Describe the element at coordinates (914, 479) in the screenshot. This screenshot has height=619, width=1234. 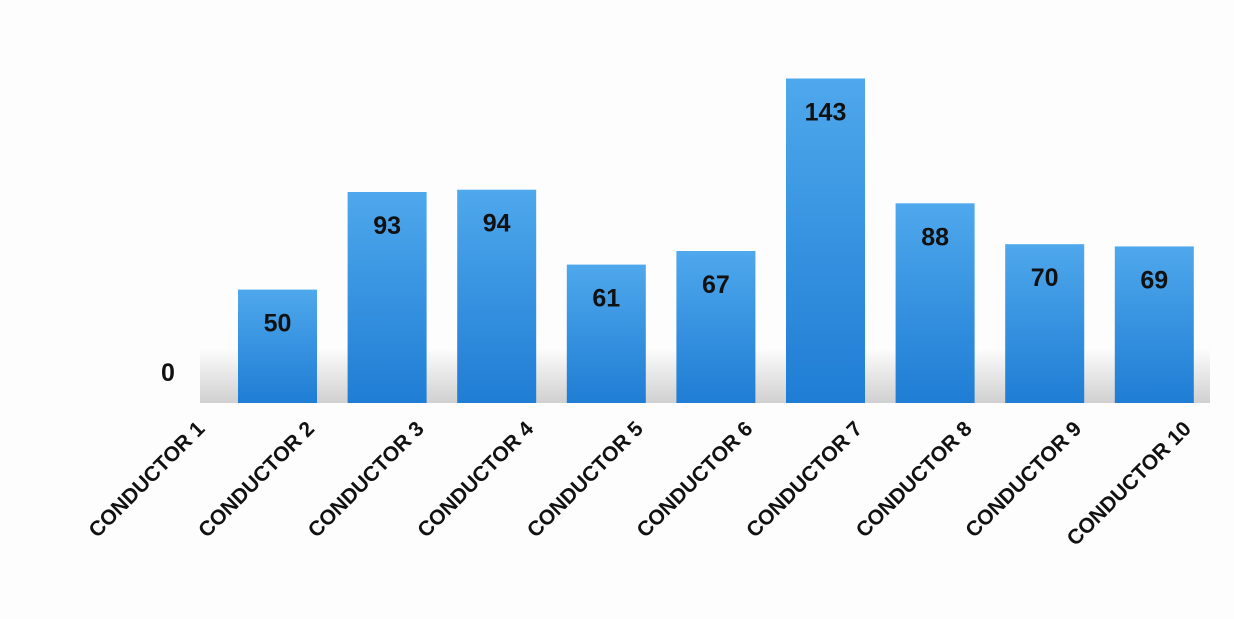
I see `category-label-8: CONDUCTOR 8` at that location.